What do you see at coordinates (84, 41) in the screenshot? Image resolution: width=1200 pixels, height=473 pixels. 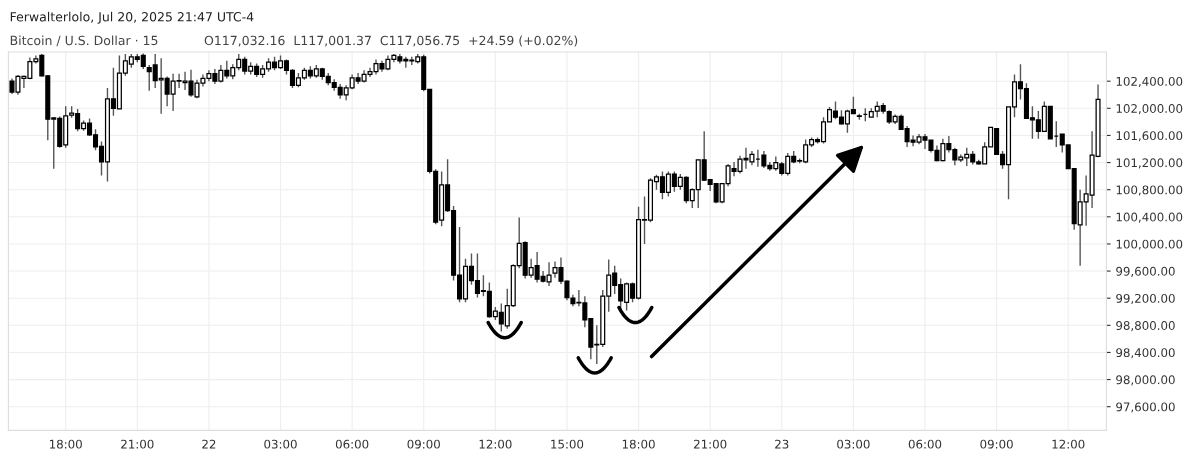 I see `chart-subtitle: Bitcoin / U.S. Dollar · 15` at bounding box center [84, 41].